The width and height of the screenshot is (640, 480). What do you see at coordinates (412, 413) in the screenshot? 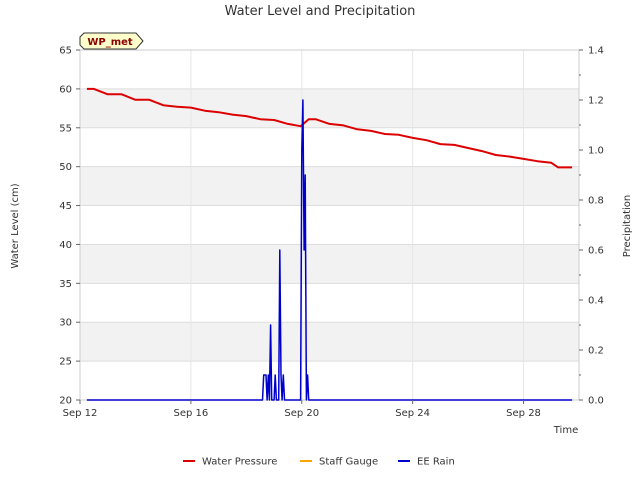
I see `x-tick-label: Sep 24` at bounding box center [412, 413].